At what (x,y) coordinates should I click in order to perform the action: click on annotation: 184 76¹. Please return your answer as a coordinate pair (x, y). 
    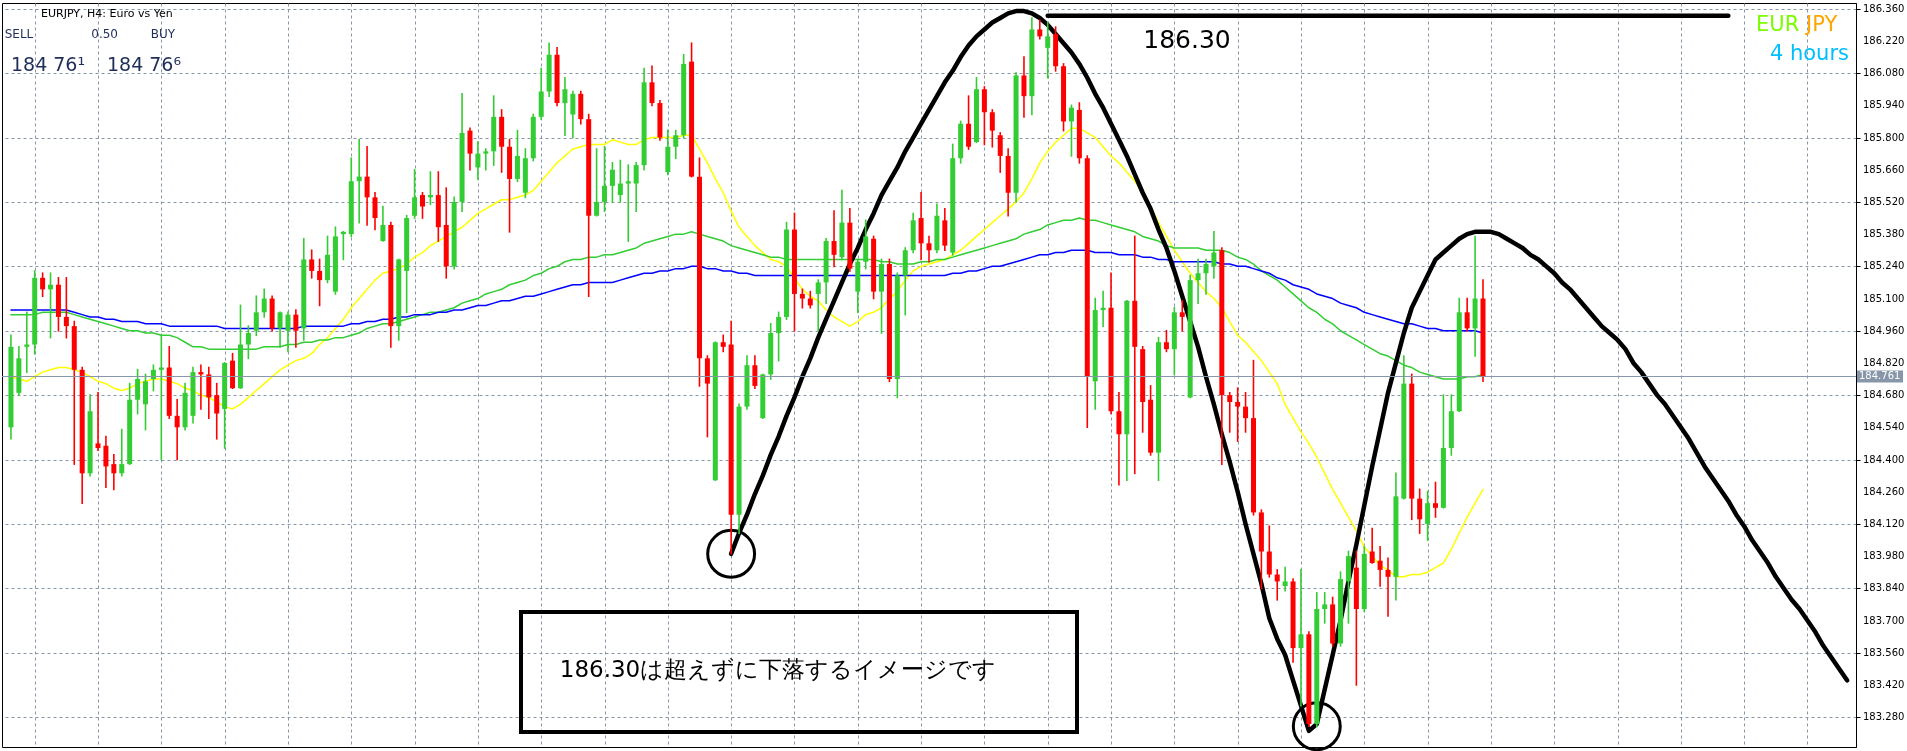
    Looking at the image, I should click on (48, 64).